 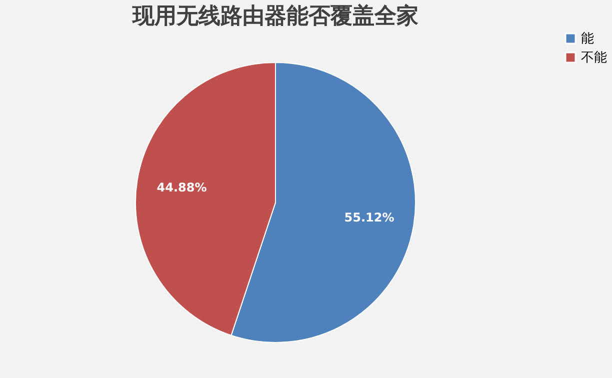 What do you see at coordinates (181, 187) in the screenshot?
I see `data-label: 44.88%` at bounding box center [181, 187].